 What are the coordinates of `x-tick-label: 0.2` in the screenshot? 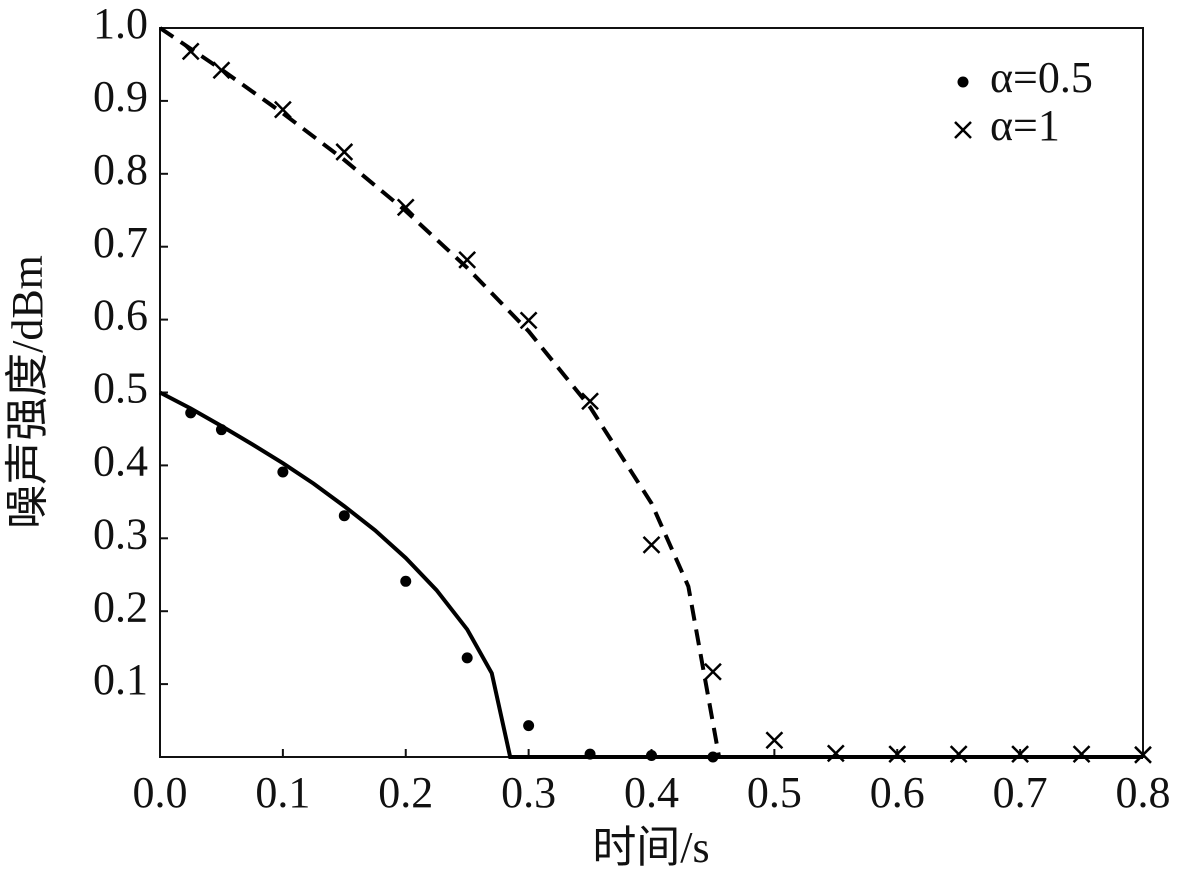 It's located at (405, 792).